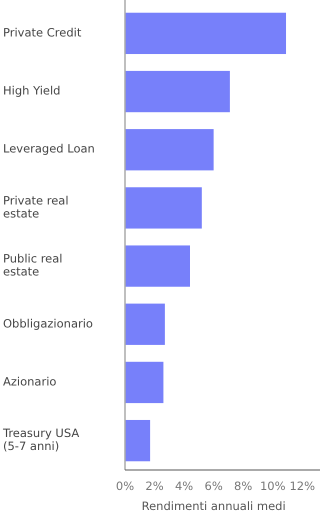  I want to click on y-tick-label: Treasury USA (5-7 anni), so click(41, 440).